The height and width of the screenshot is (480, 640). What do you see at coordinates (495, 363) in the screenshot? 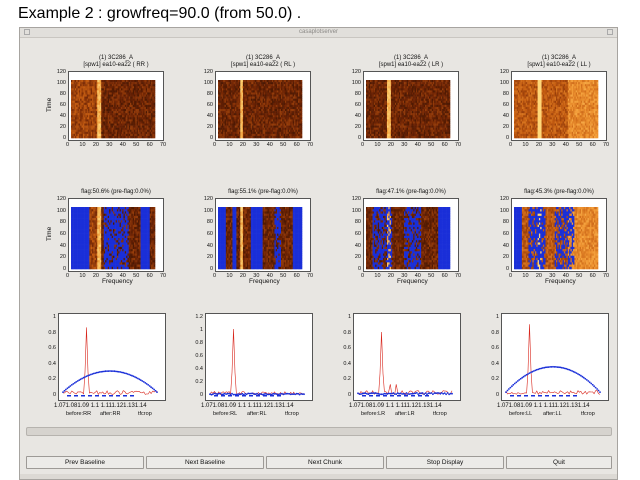
I see `y-tick-label: 0.4` at bounding box center [495, 363].